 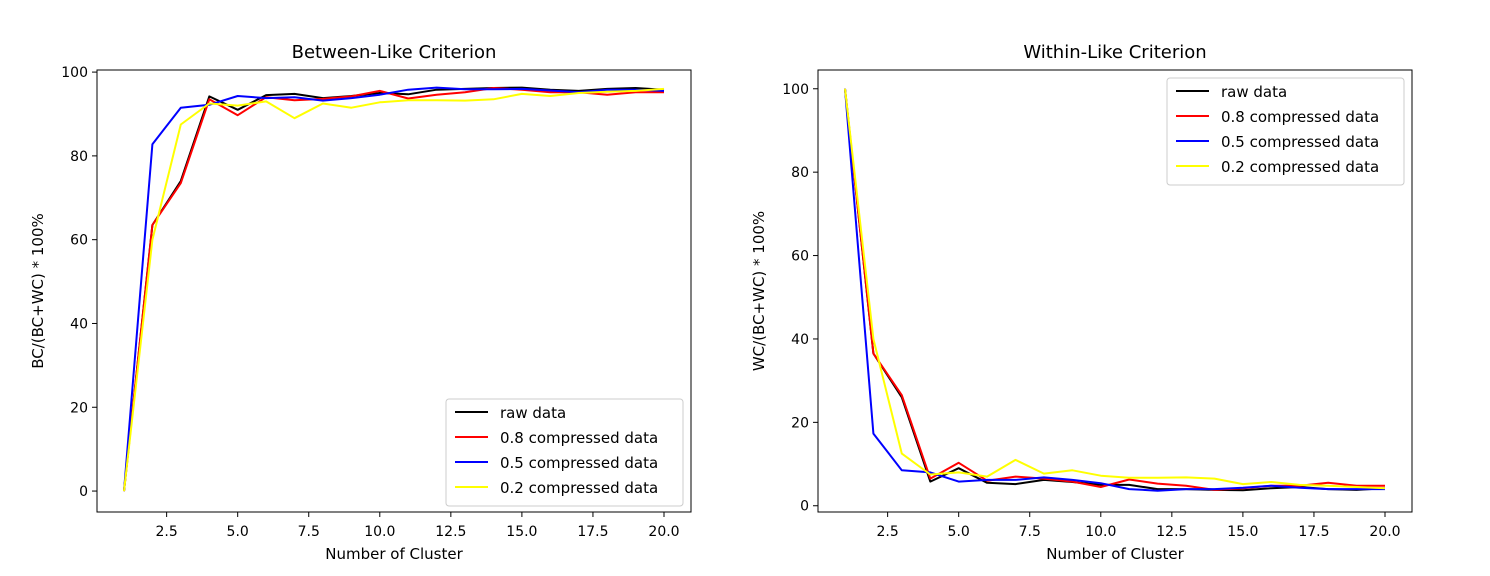 I want to click on chart-title: Between-Like Criterion, so click(x=394, y=52).